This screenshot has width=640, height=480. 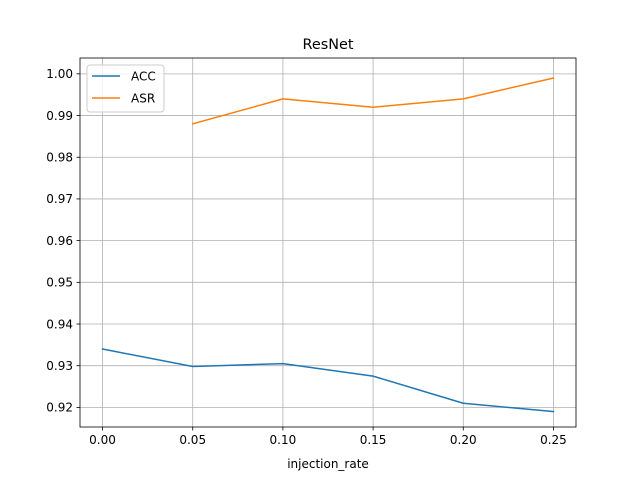 What do you see at coordinates (328, 464) in the screenshot?
I see `x-axis-label: injection_rate` at bounding box center [328, 464].